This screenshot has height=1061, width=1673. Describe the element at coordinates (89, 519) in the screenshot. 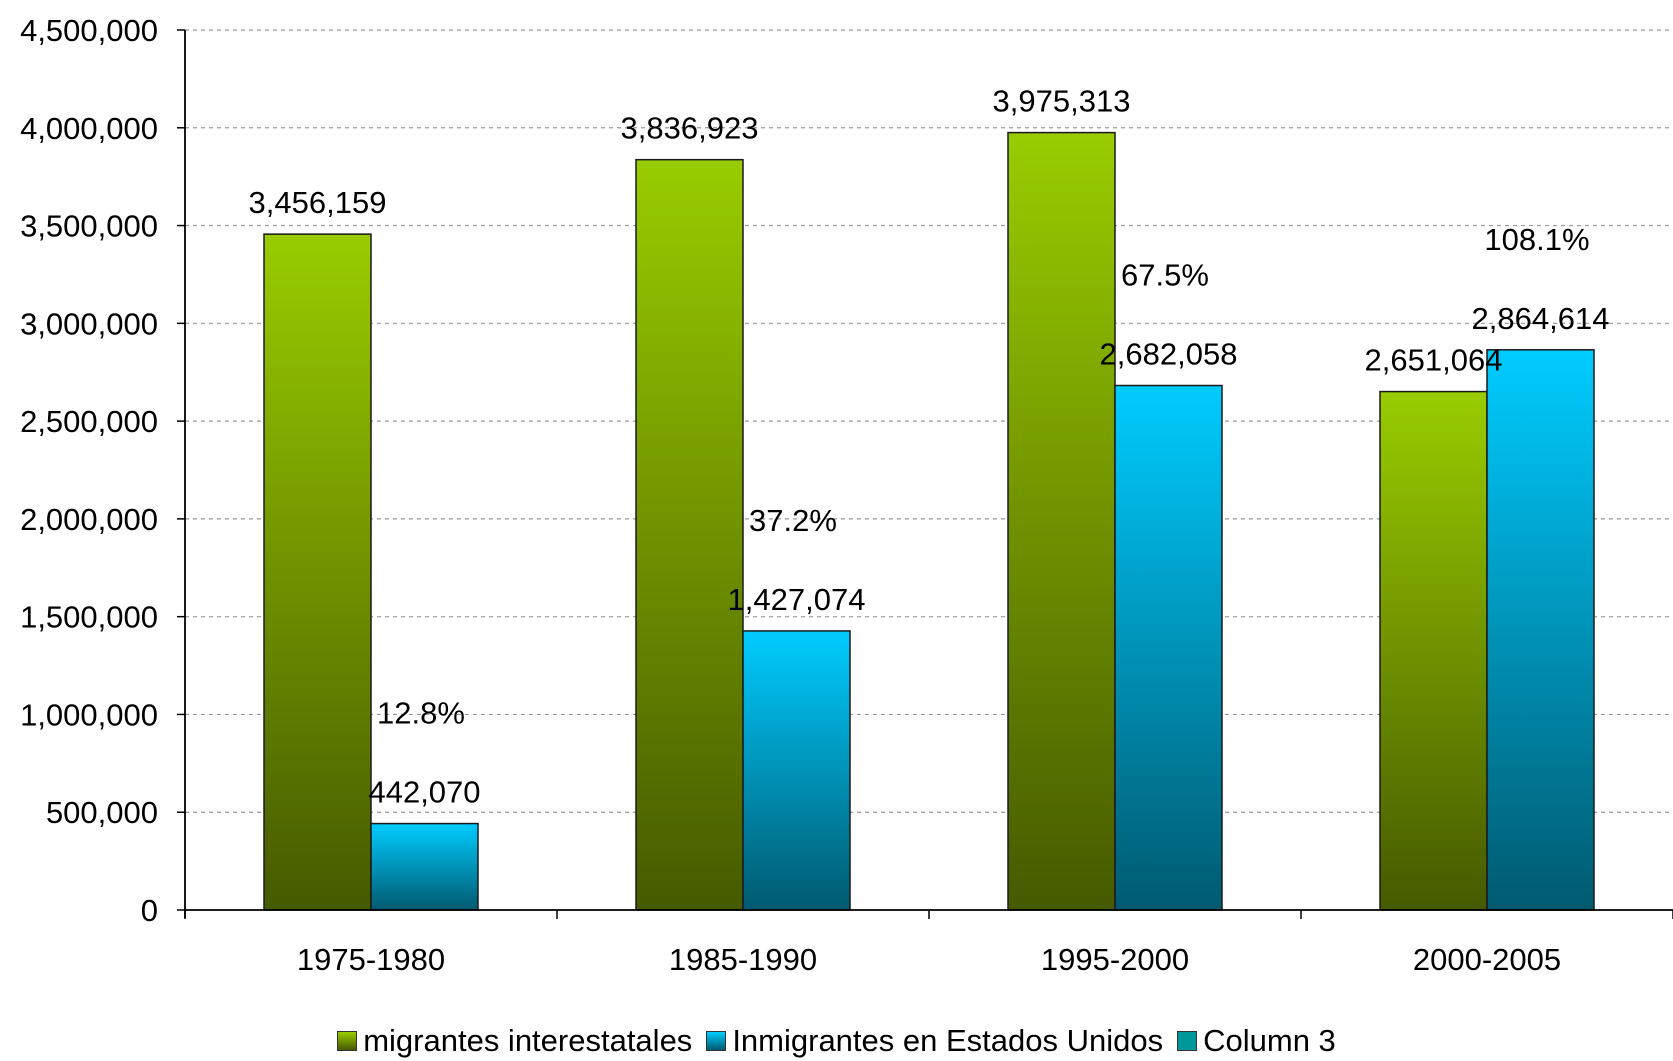

I see `y-tick-label: 2,000,000` at that location.